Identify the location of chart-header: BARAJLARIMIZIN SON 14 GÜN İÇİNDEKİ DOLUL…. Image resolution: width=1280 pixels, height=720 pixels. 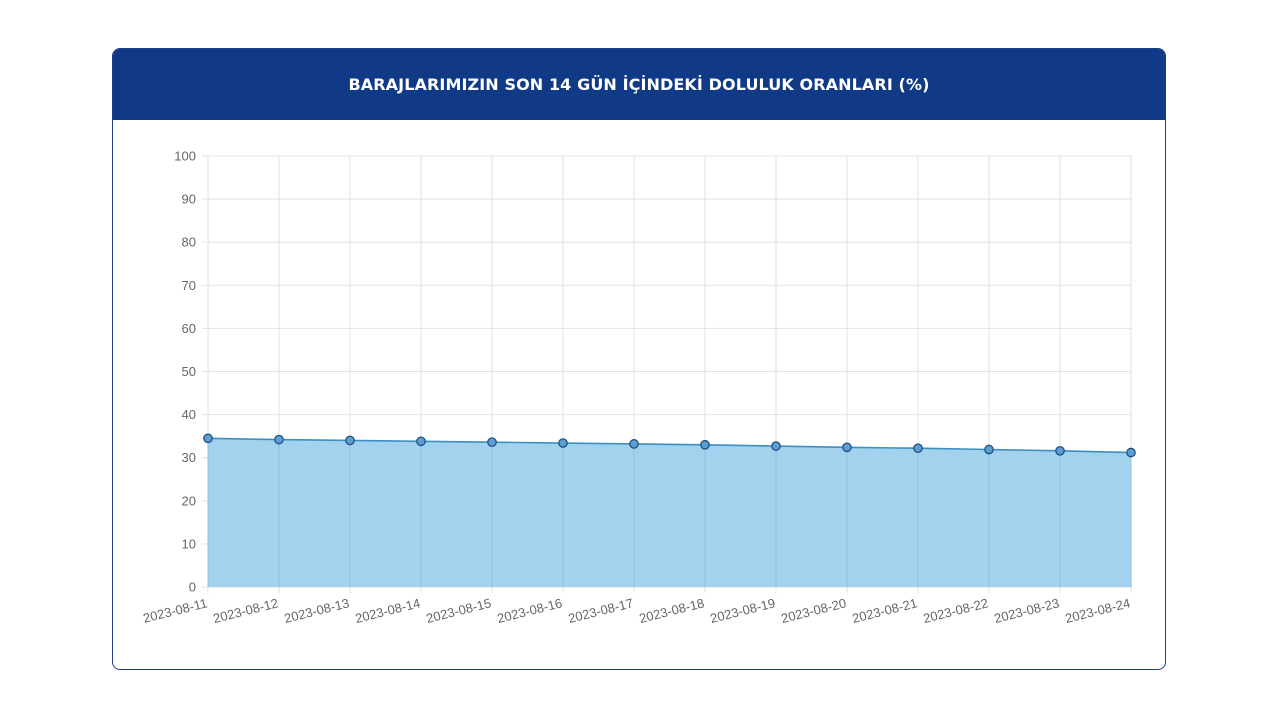
(639, 84).